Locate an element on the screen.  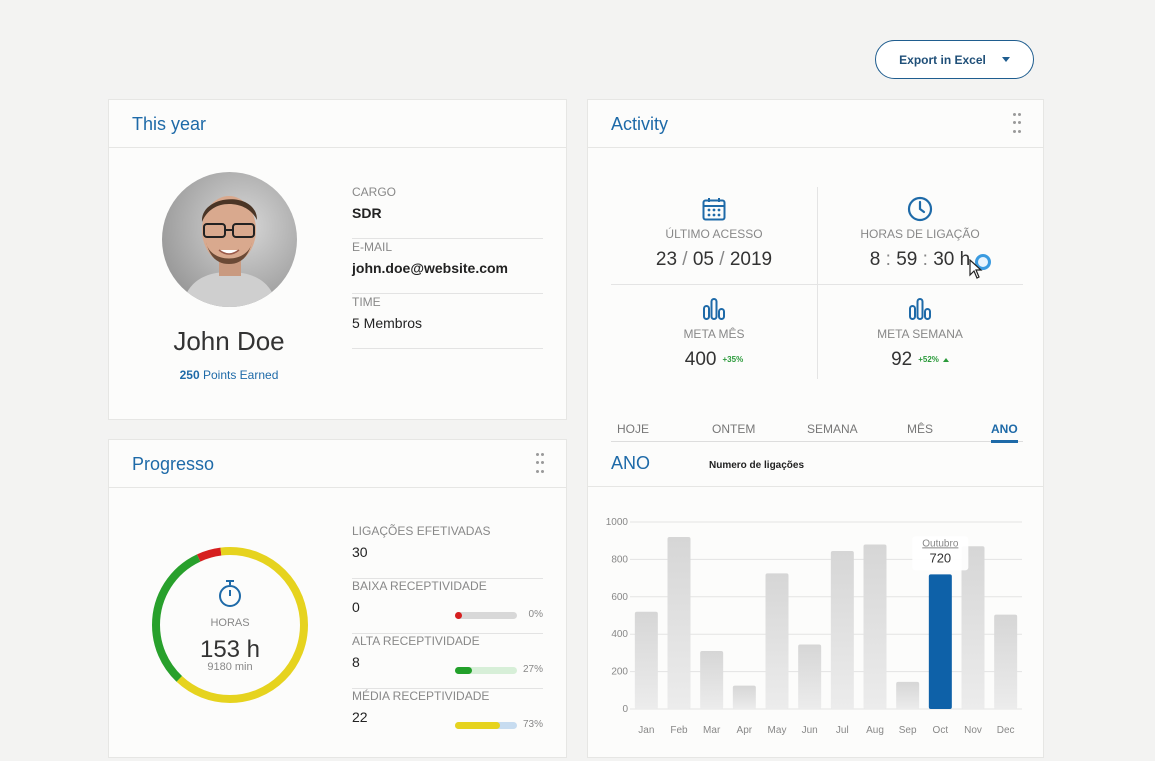
progress-value: 0 is located at coordinates (356, 607).